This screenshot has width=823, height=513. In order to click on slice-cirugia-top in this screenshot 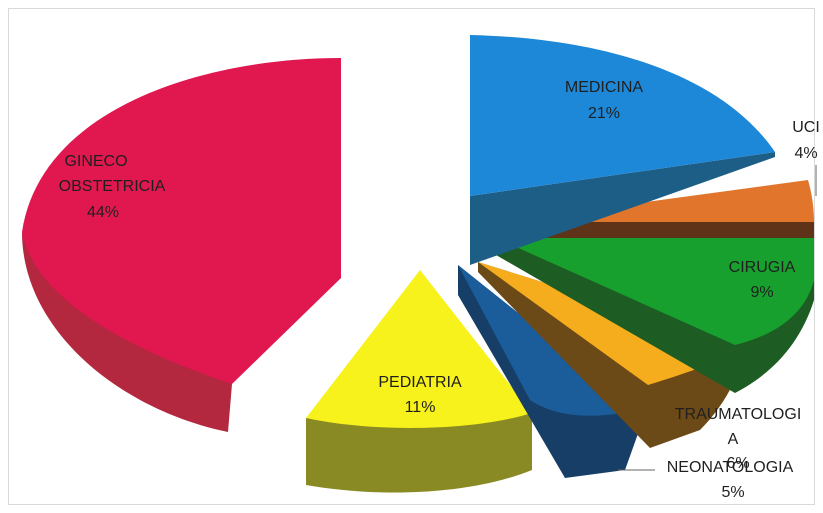, I will do `click(655, 291)`.